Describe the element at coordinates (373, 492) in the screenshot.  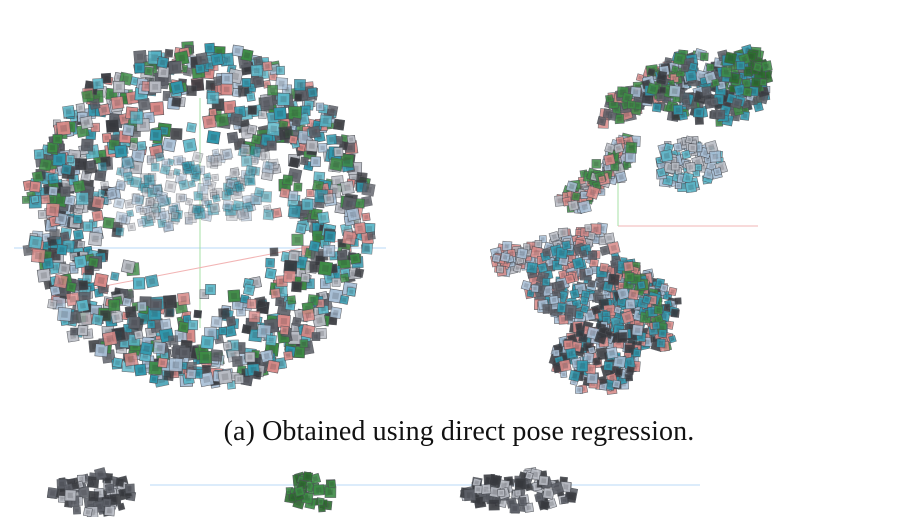
I see `pose-scatter-bottom-row` at that location.